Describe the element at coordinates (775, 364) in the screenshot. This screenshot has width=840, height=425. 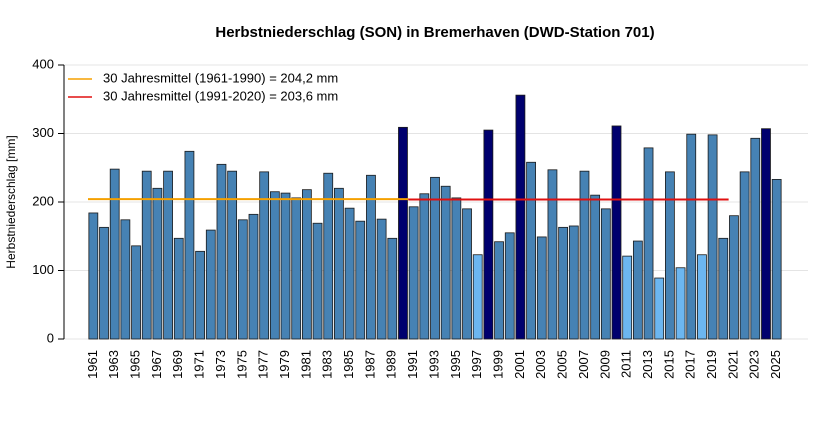
I see `x-tick-label: 2025` at that location.